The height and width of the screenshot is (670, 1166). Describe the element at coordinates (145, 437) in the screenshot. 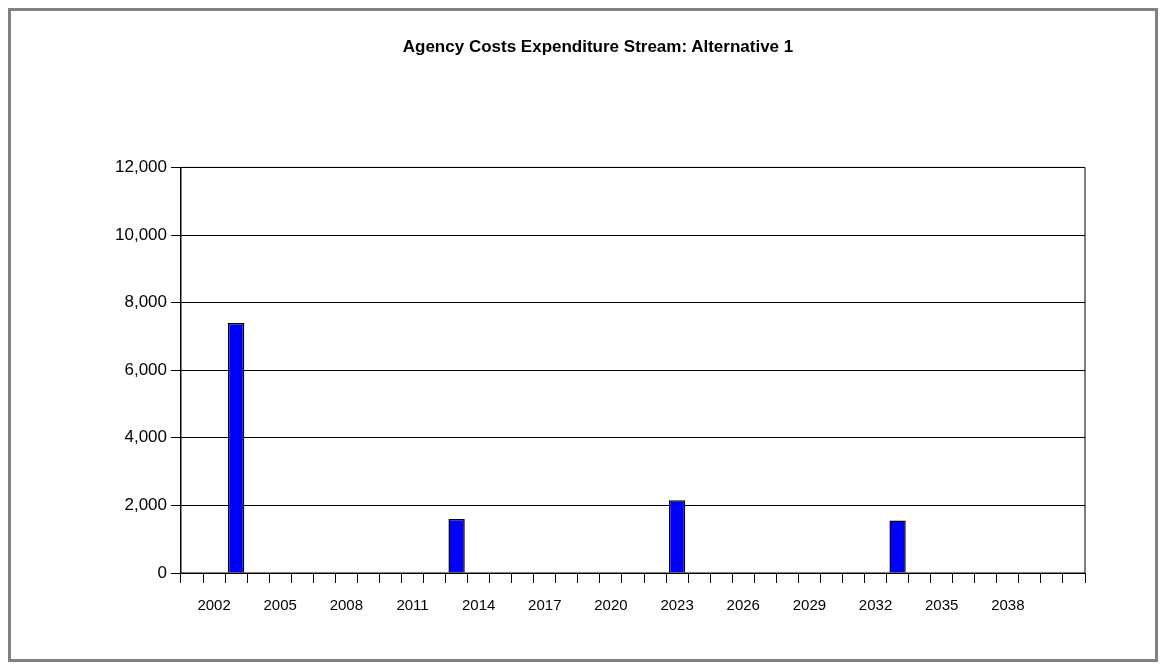

I see `y-tick-label: 4,000` at that location.